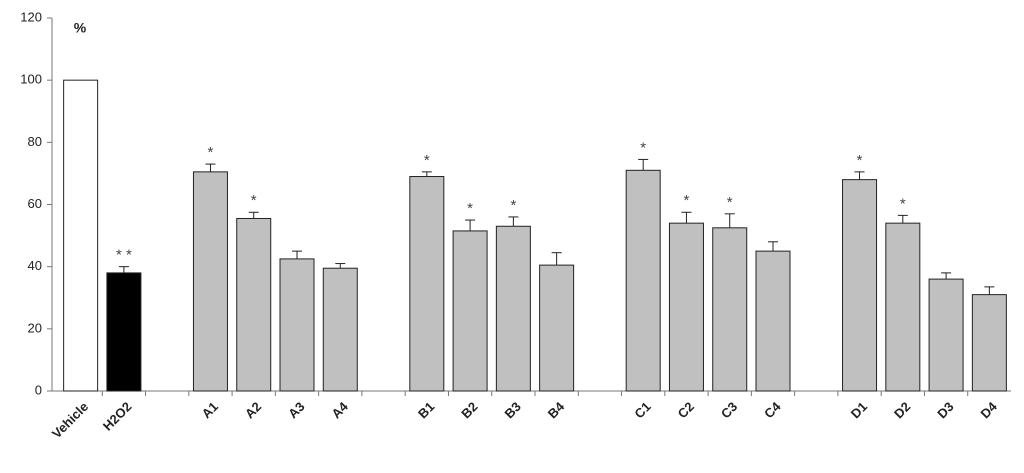  What do you see at coordinates (989, 409) in the screenshot?
I see `x-tick-label: D4` at bounding box center [989, 409].